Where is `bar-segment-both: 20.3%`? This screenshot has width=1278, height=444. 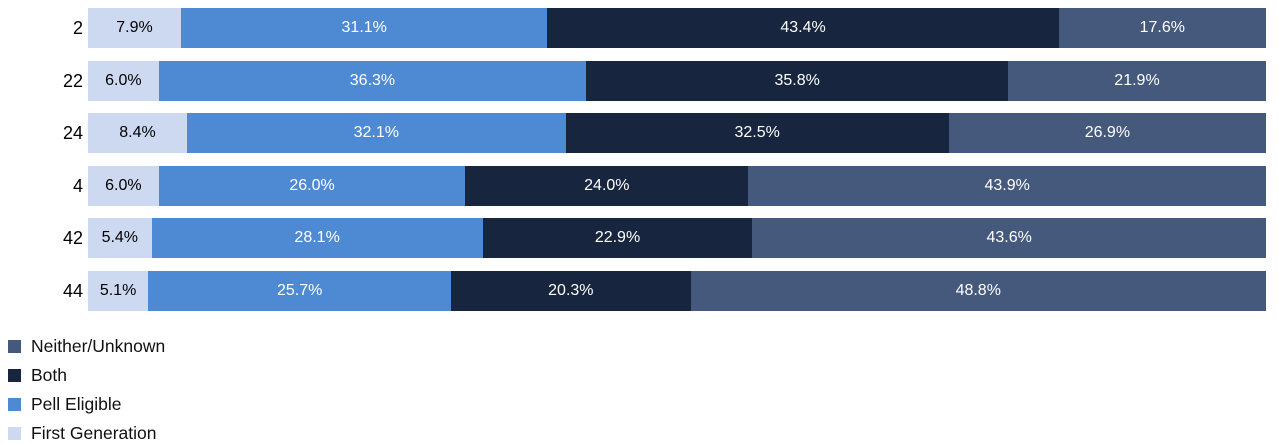
bar-segment-both: 20.3% is located at coordinates (571, 290).